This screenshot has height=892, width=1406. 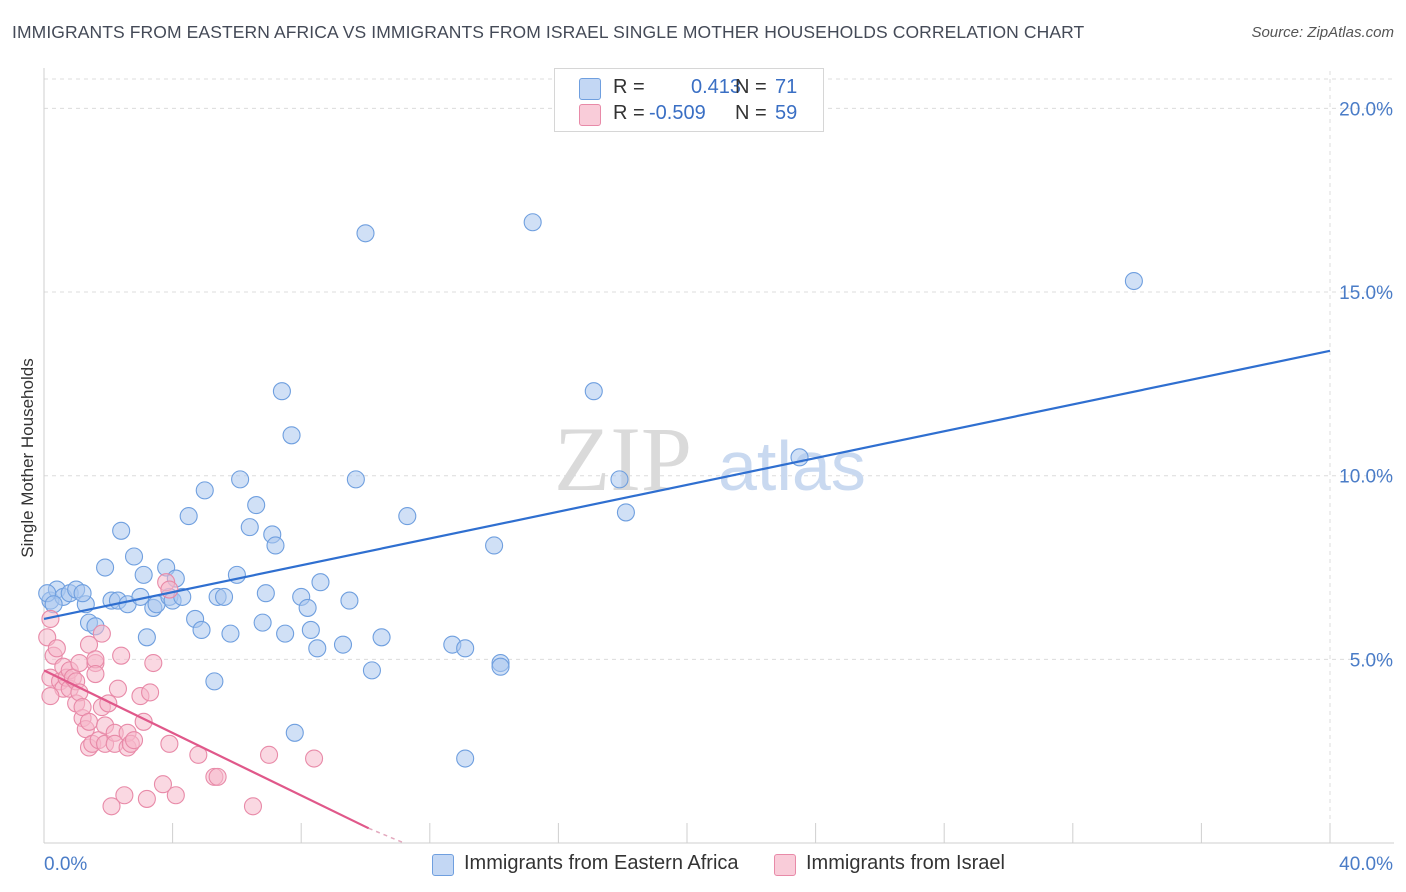 I want to click on bottom-legend-swatch-eastern-africa, so click(x=443, y=865).